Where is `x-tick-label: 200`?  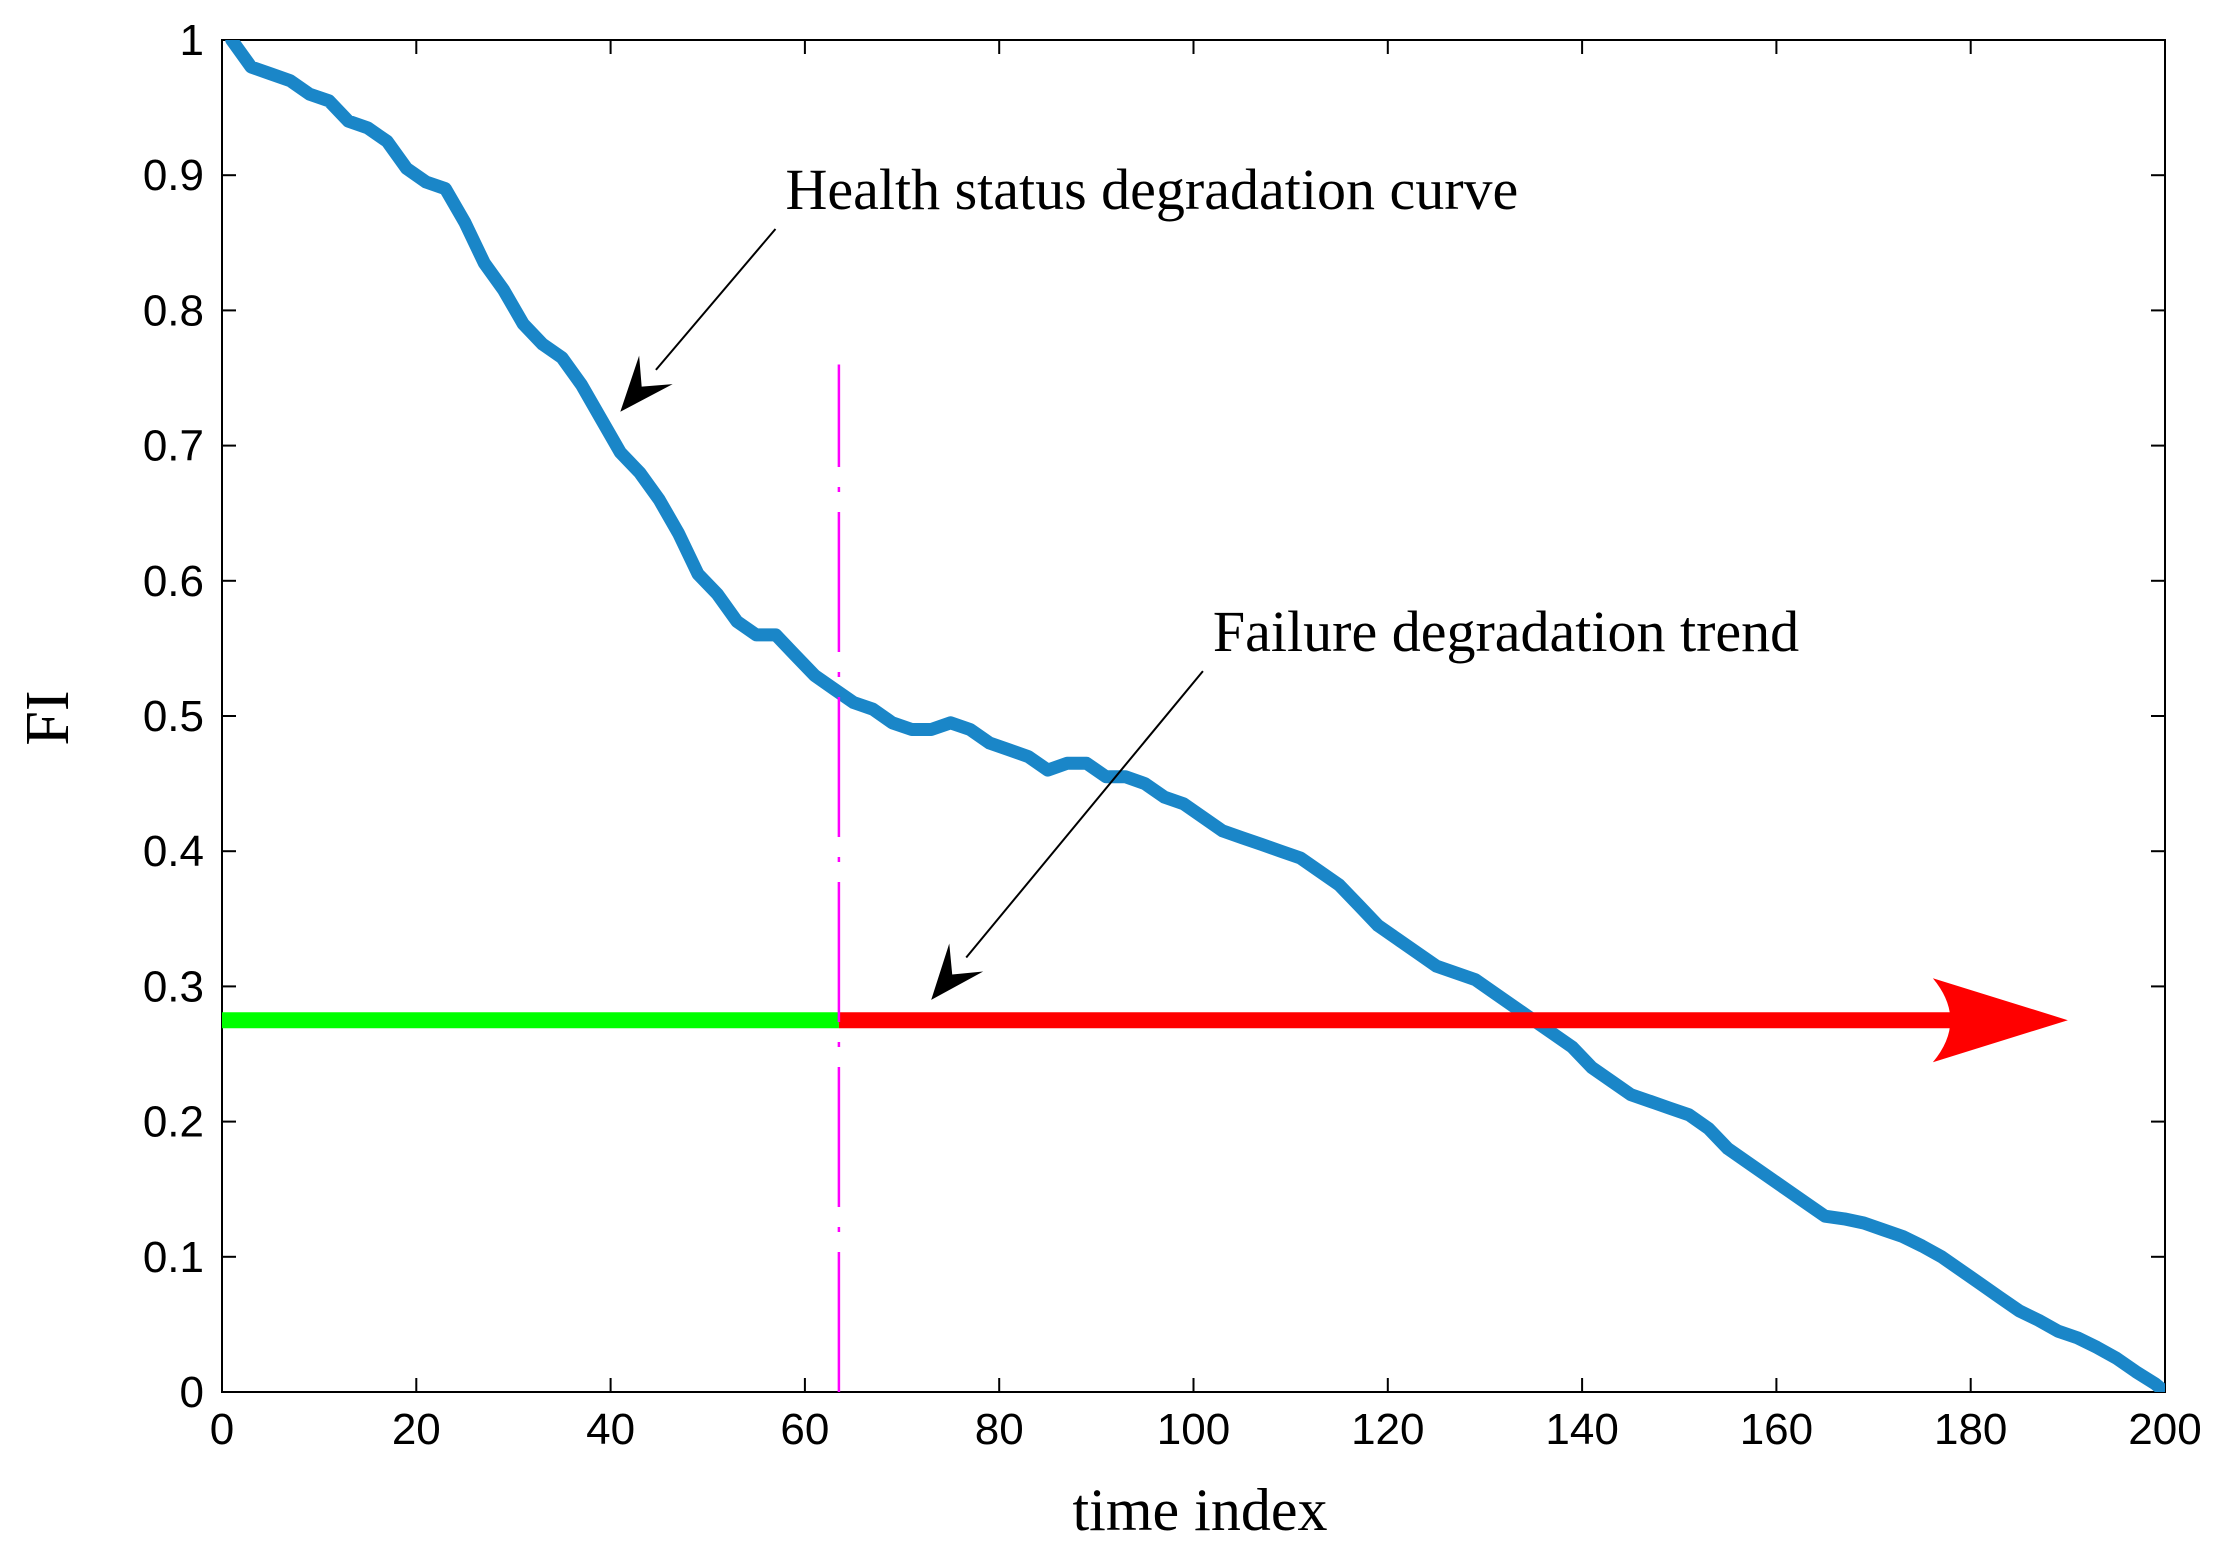 x-tick-label: 200 is located at coordinates (2164, 1429).